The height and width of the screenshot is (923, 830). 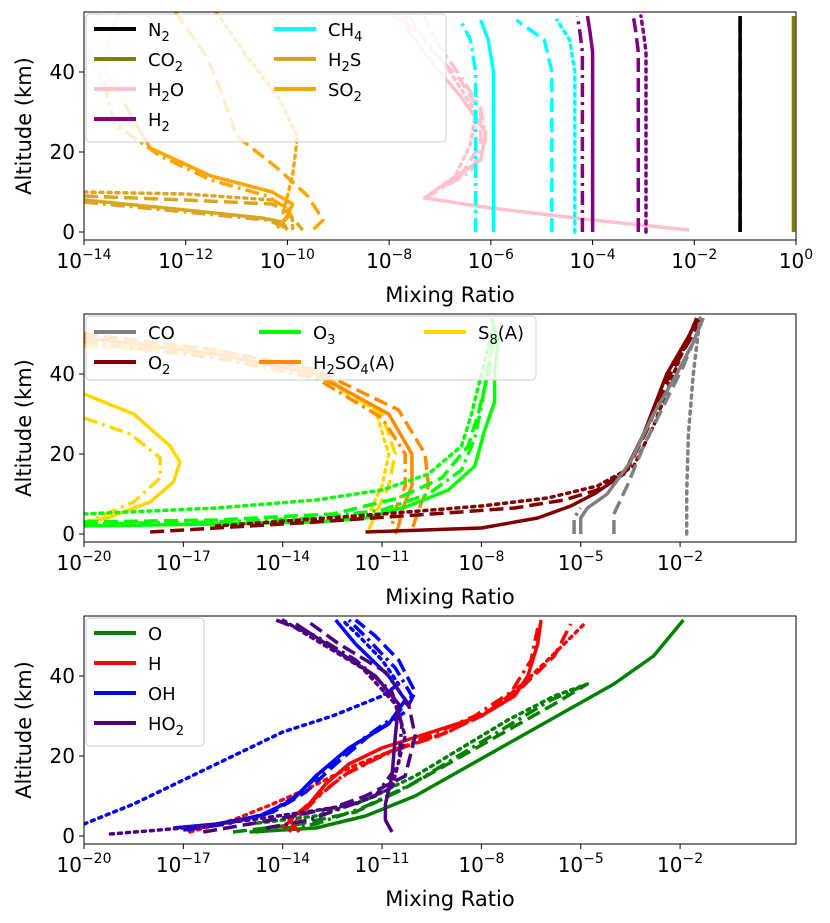 I want to click on series-line-co-dashdot, so click(x=577, y=520).